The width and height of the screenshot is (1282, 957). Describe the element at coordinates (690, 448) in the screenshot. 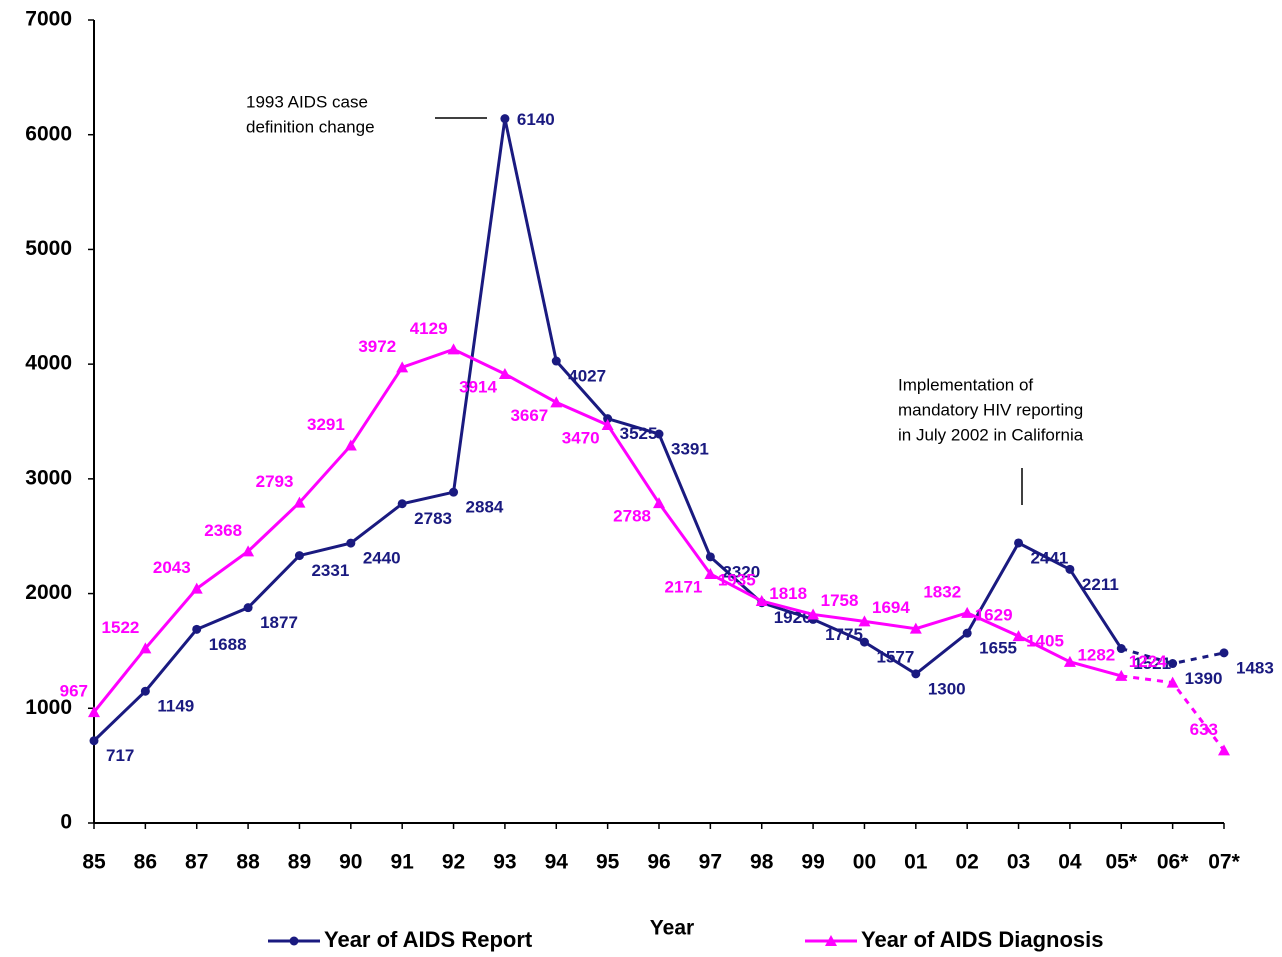

I see `data-label: 3391` at that location.